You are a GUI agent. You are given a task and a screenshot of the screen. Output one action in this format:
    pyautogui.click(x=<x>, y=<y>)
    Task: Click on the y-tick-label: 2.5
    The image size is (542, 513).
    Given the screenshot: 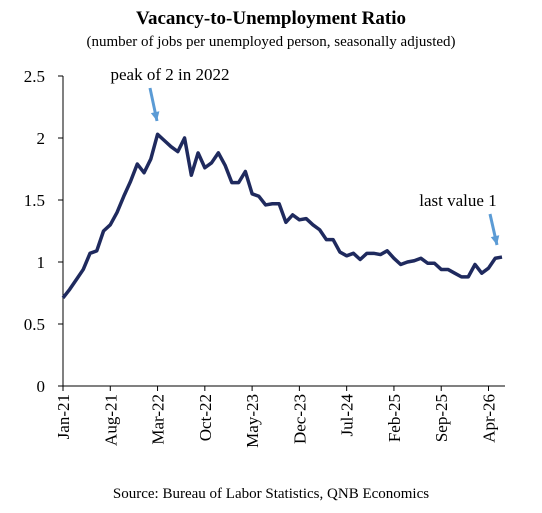 What is the action you would take?
    pyautogui.click(x=34, y=76)
    